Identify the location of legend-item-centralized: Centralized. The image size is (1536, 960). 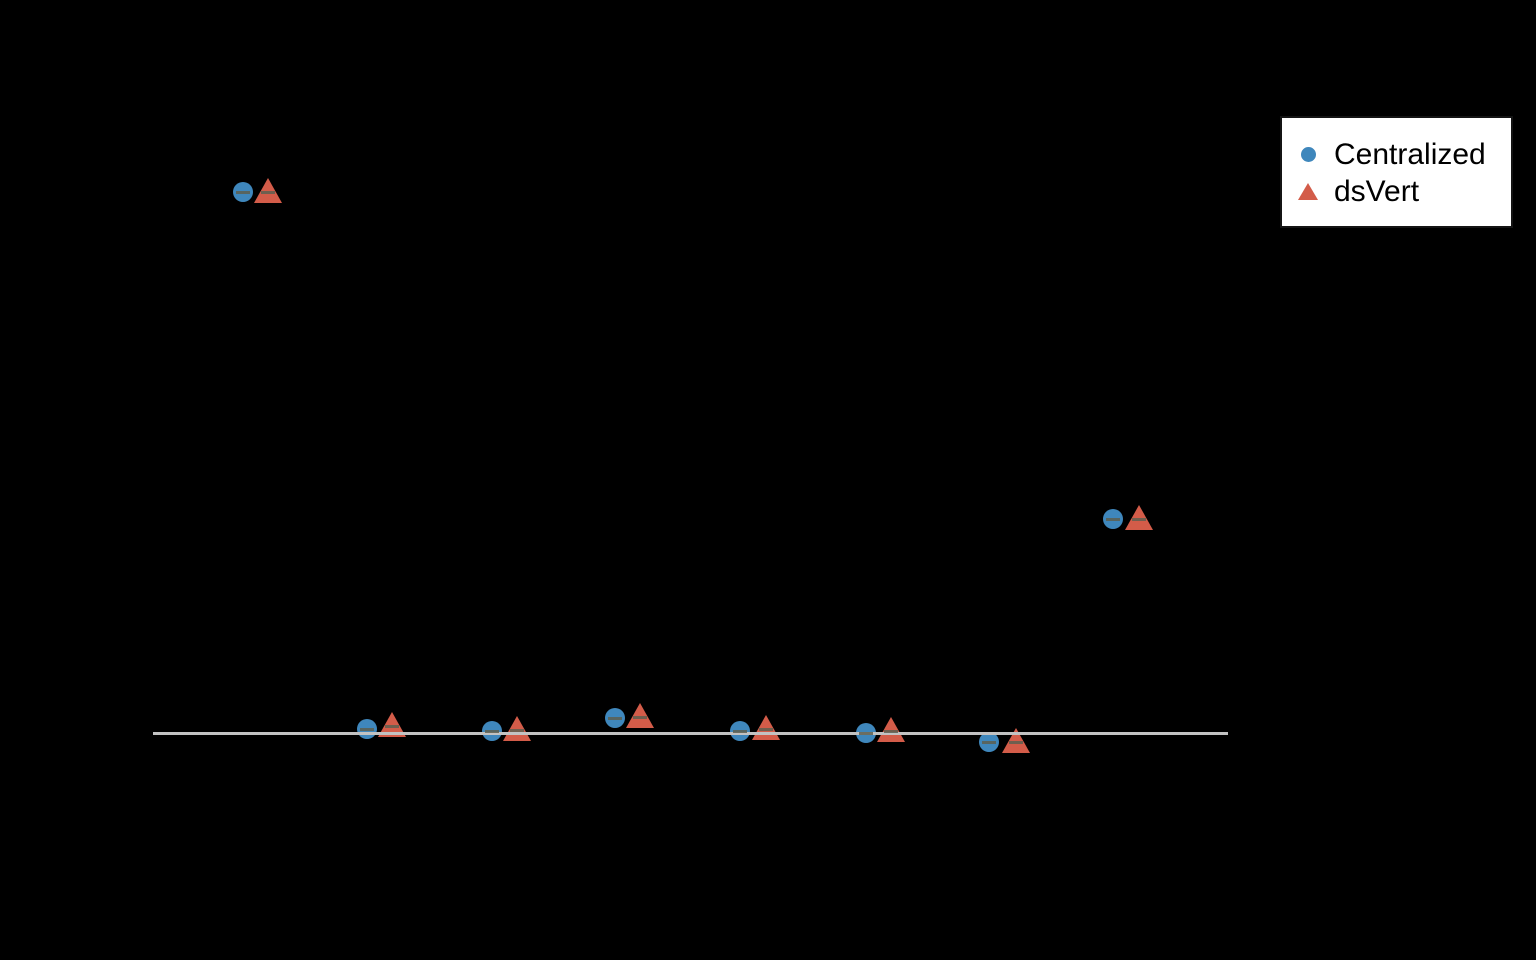
(1396, 154).